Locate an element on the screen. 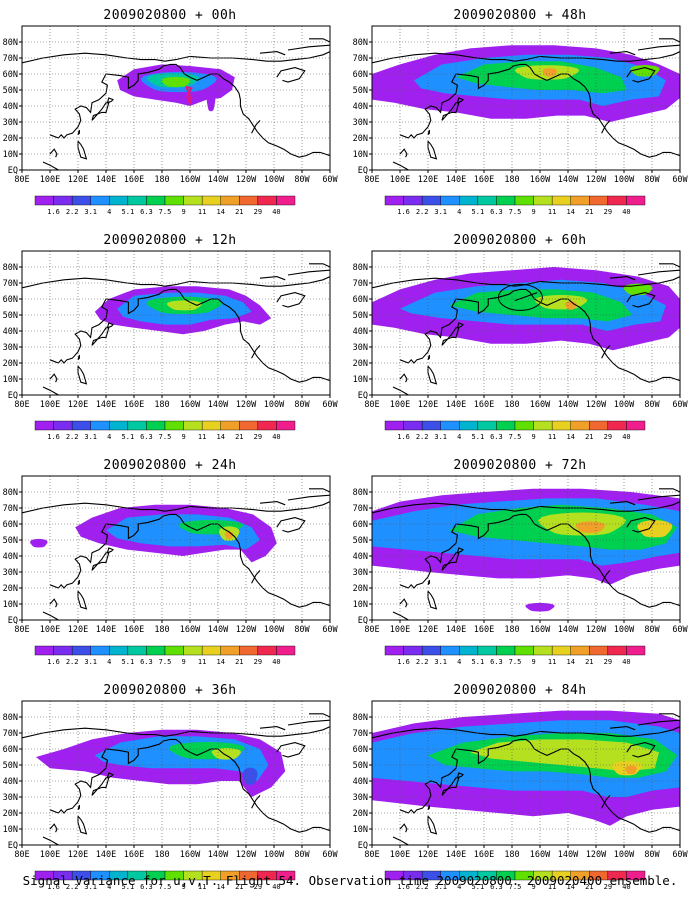 The image size is (700, 900). lon-tick-label: 100E is located at coordinates (400, 630).